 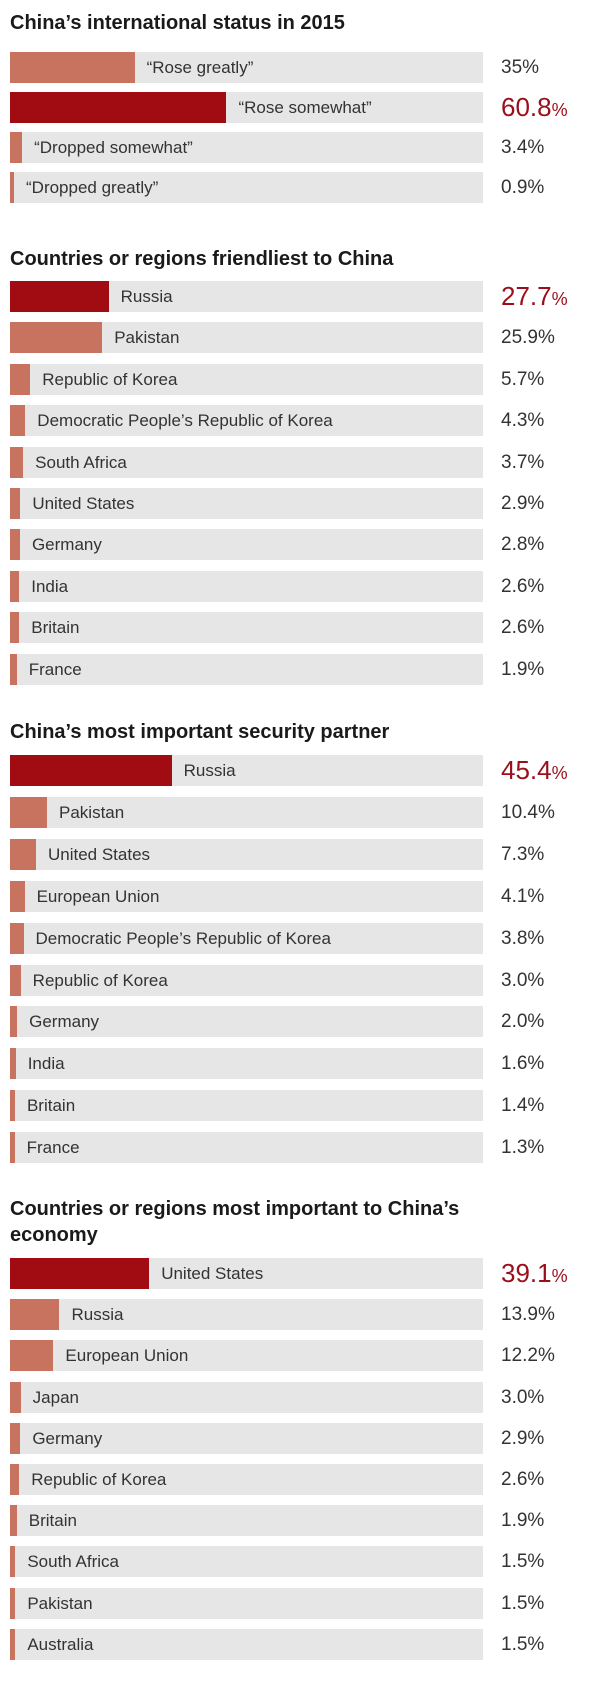 What do you see at coordinates (46, 1064) in the screenshot?
I see `category-label: India` at bounding box center [46, 1064].